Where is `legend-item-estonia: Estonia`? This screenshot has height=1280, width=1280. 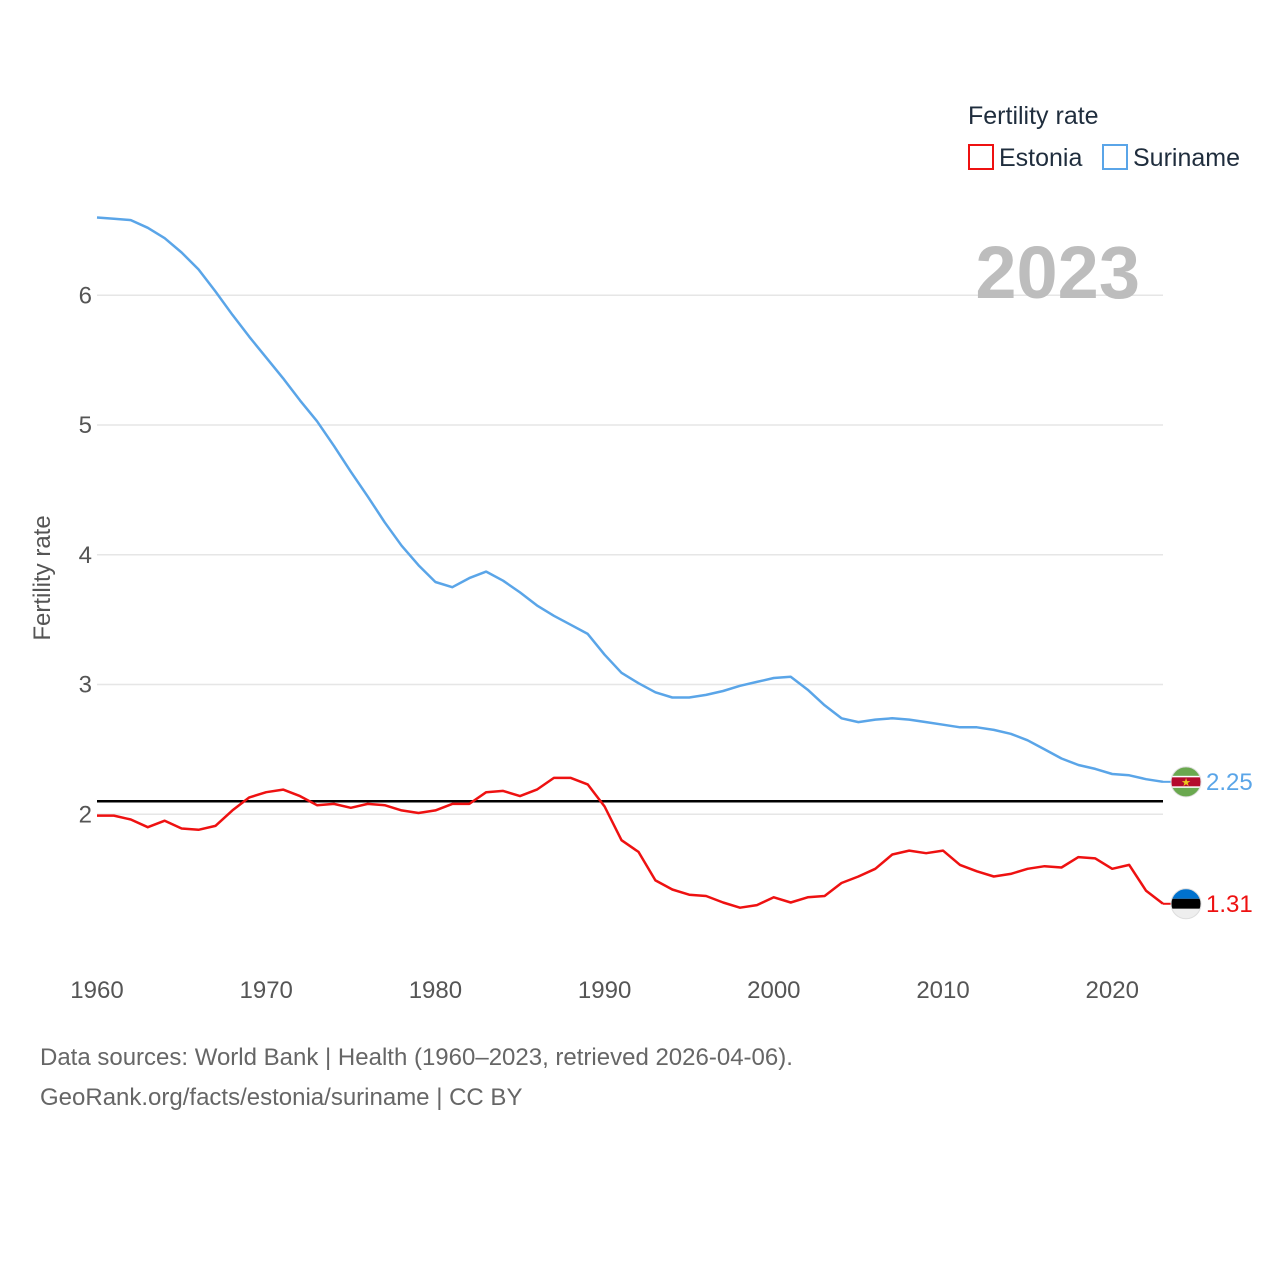
legend-item-estonia: Estonia is located at coordinates (1025, 158).